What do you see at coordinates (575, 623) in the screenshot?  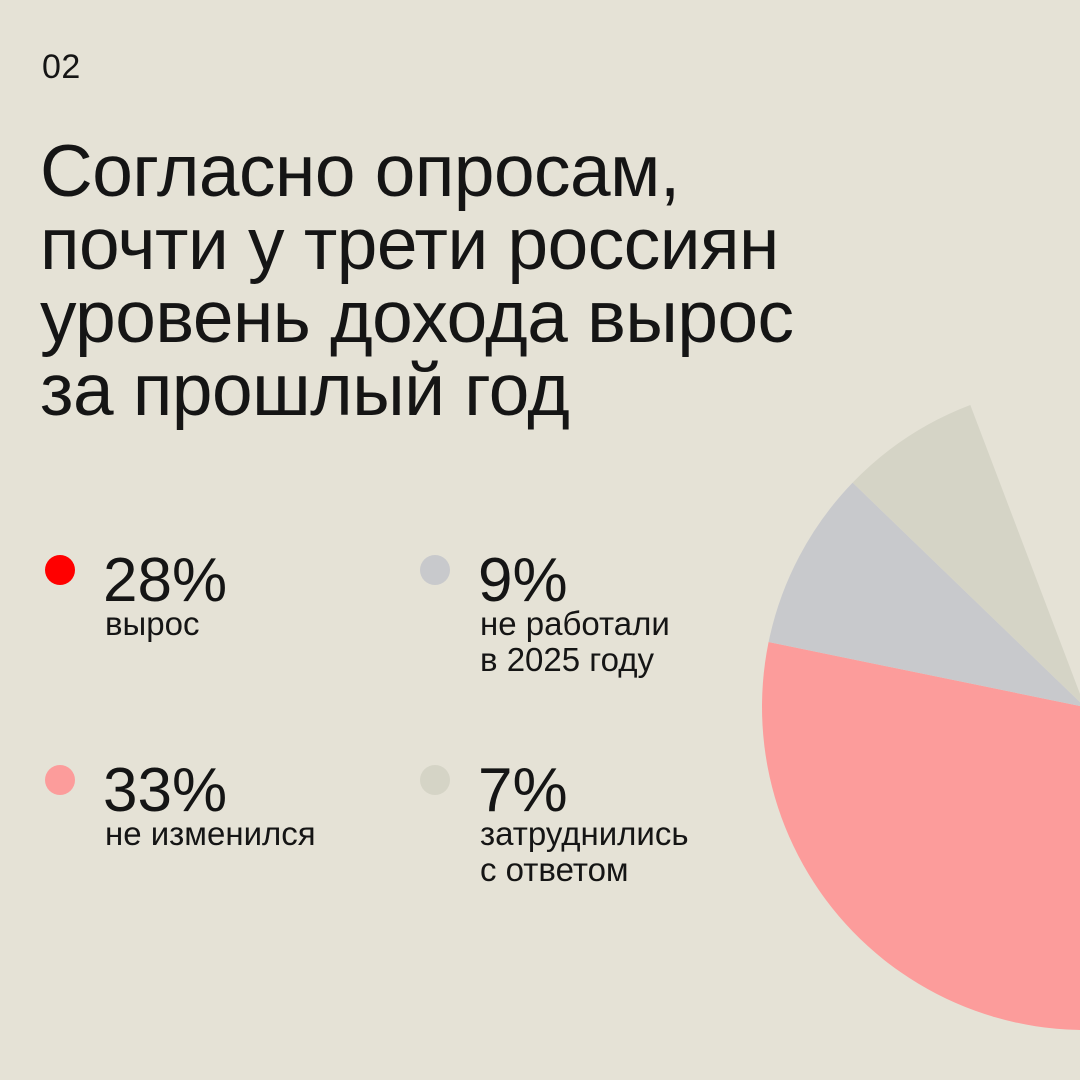 I see `legend-caption-line: не работали` at bounding box center [575, 623].